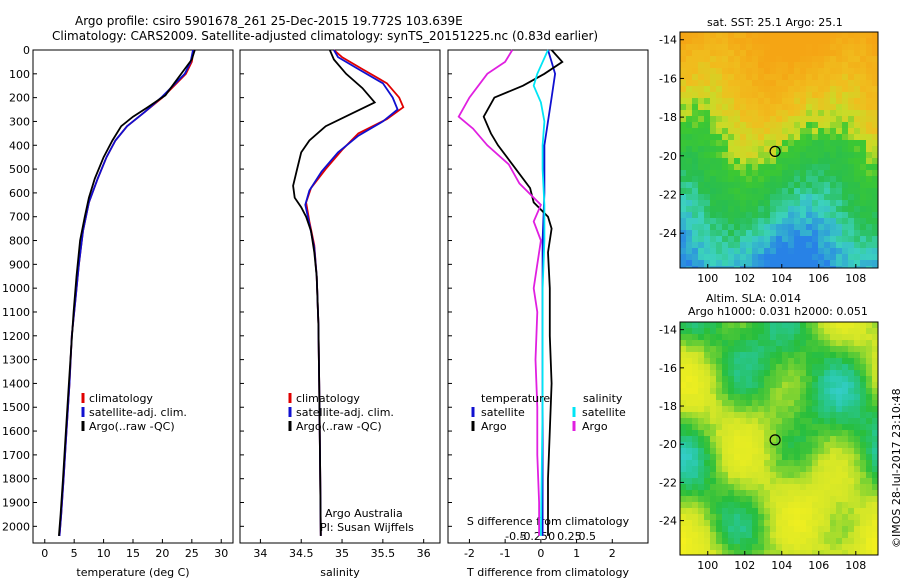  Describe the element at coordinates (26, 50) in the screenshot. I see `y-tick-label: 0` at that location.